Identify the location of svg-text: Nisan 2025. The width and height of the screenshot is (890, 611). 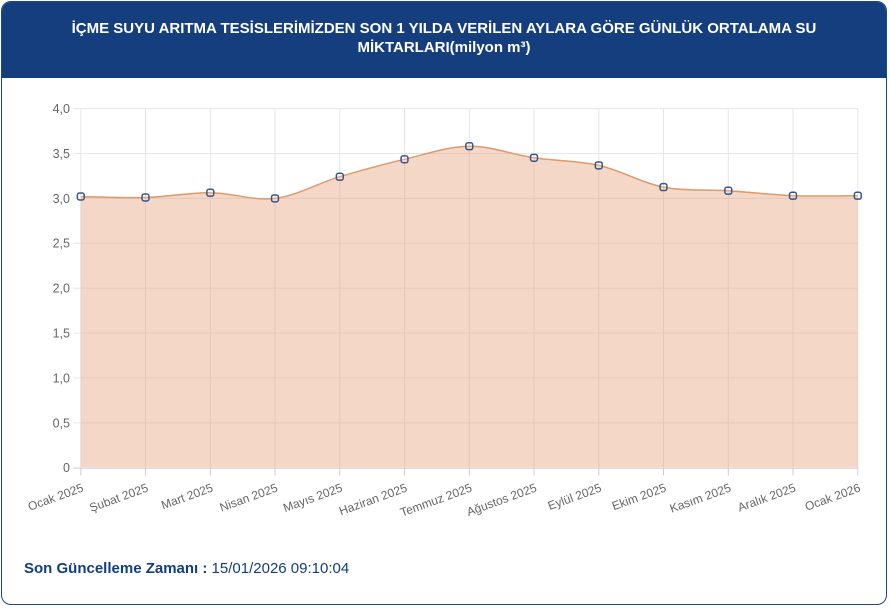
(249, 498).